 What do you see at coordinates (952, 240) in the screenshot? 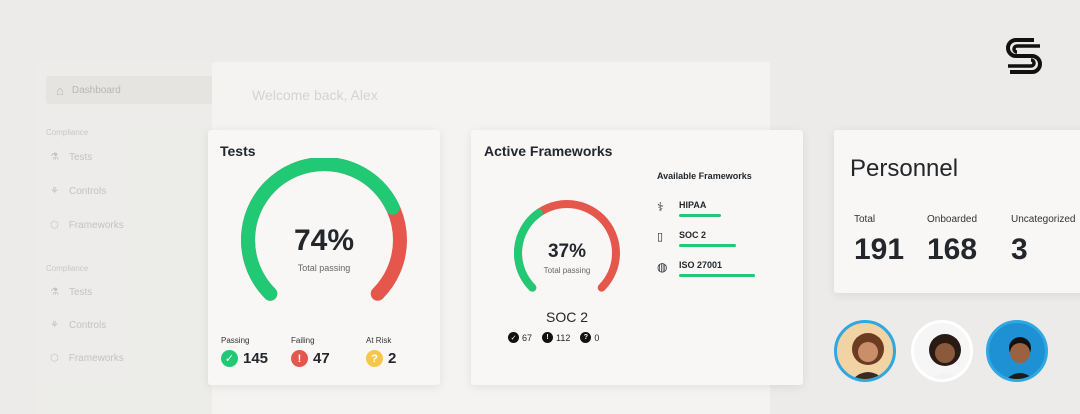
I see `stat-onboarded: Onboarded 168` at bounding box center [952, 240].